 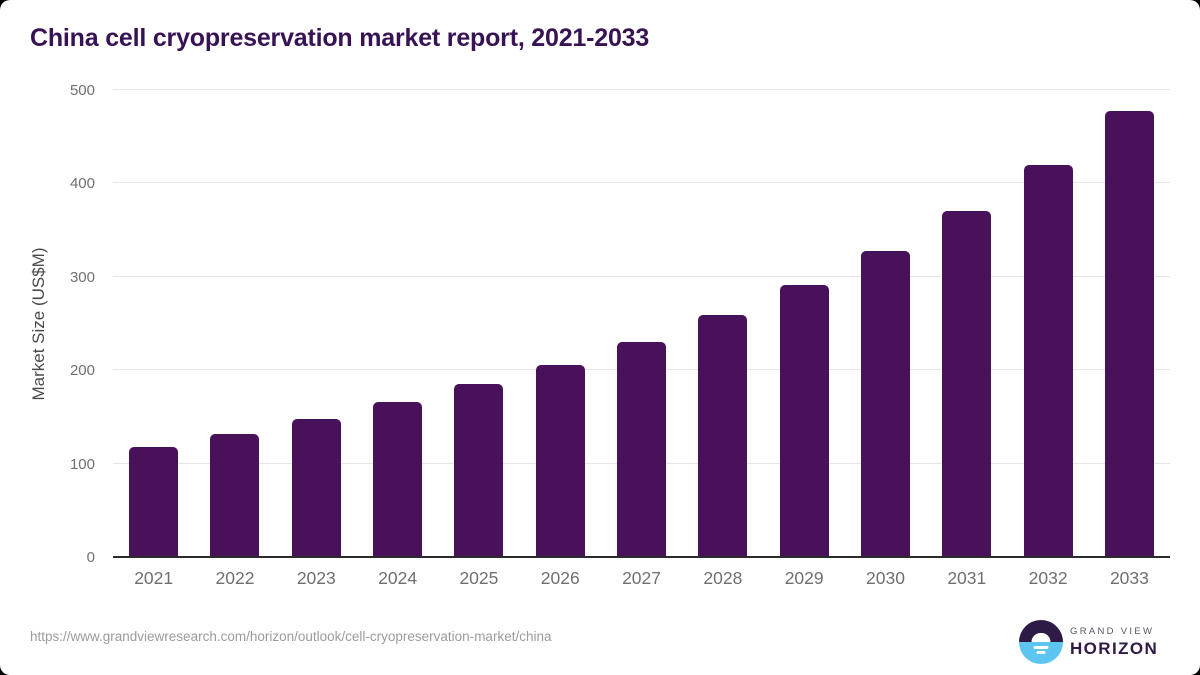 What do you see at coordinates (967, 578) in the screenshot?
I see `x-tick-label-2031: 2031` at bounding box center [967, 578].